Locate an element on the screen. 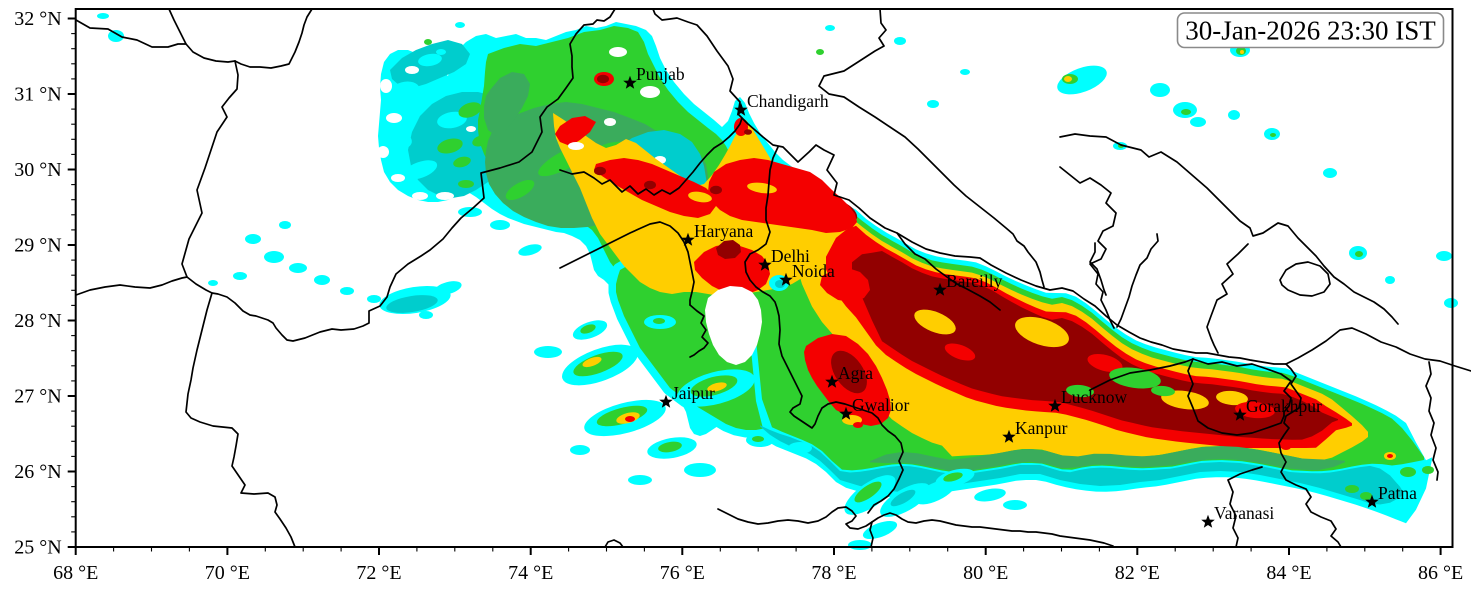 The width and height of the screenshot is (1471, 591). svg-text: Lucknow is located at coordinates (1094, 397).